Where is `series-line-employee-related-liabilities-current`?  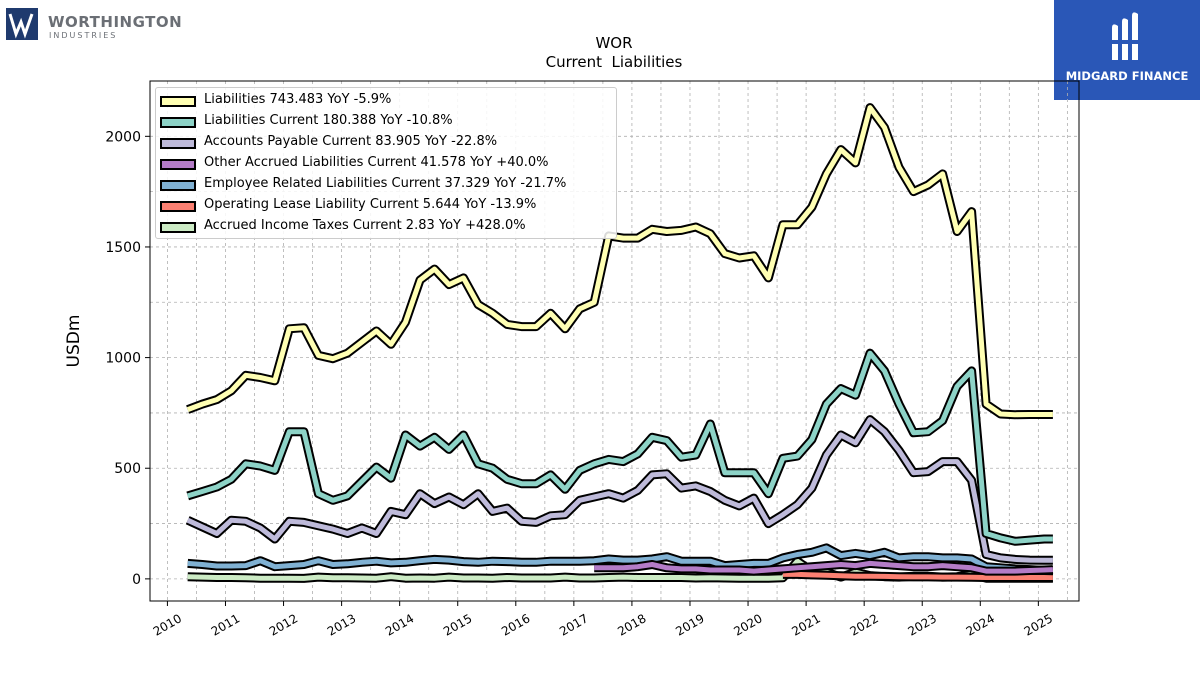
series-line-employee-related-liabilities-current is located at coordinates (620, 559).